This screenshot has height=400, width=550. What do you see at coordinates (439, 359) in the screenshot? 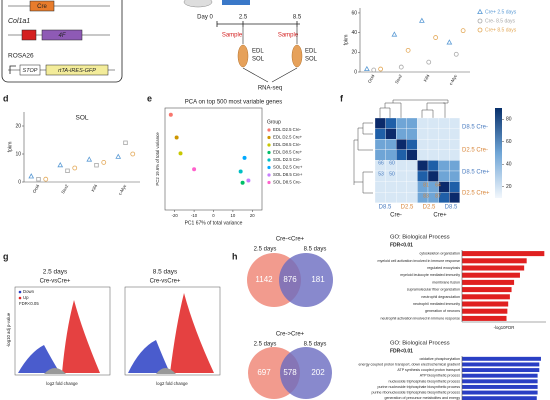
I see `category-label: oxidative phosphorylation` at bounding box center [439, 359].